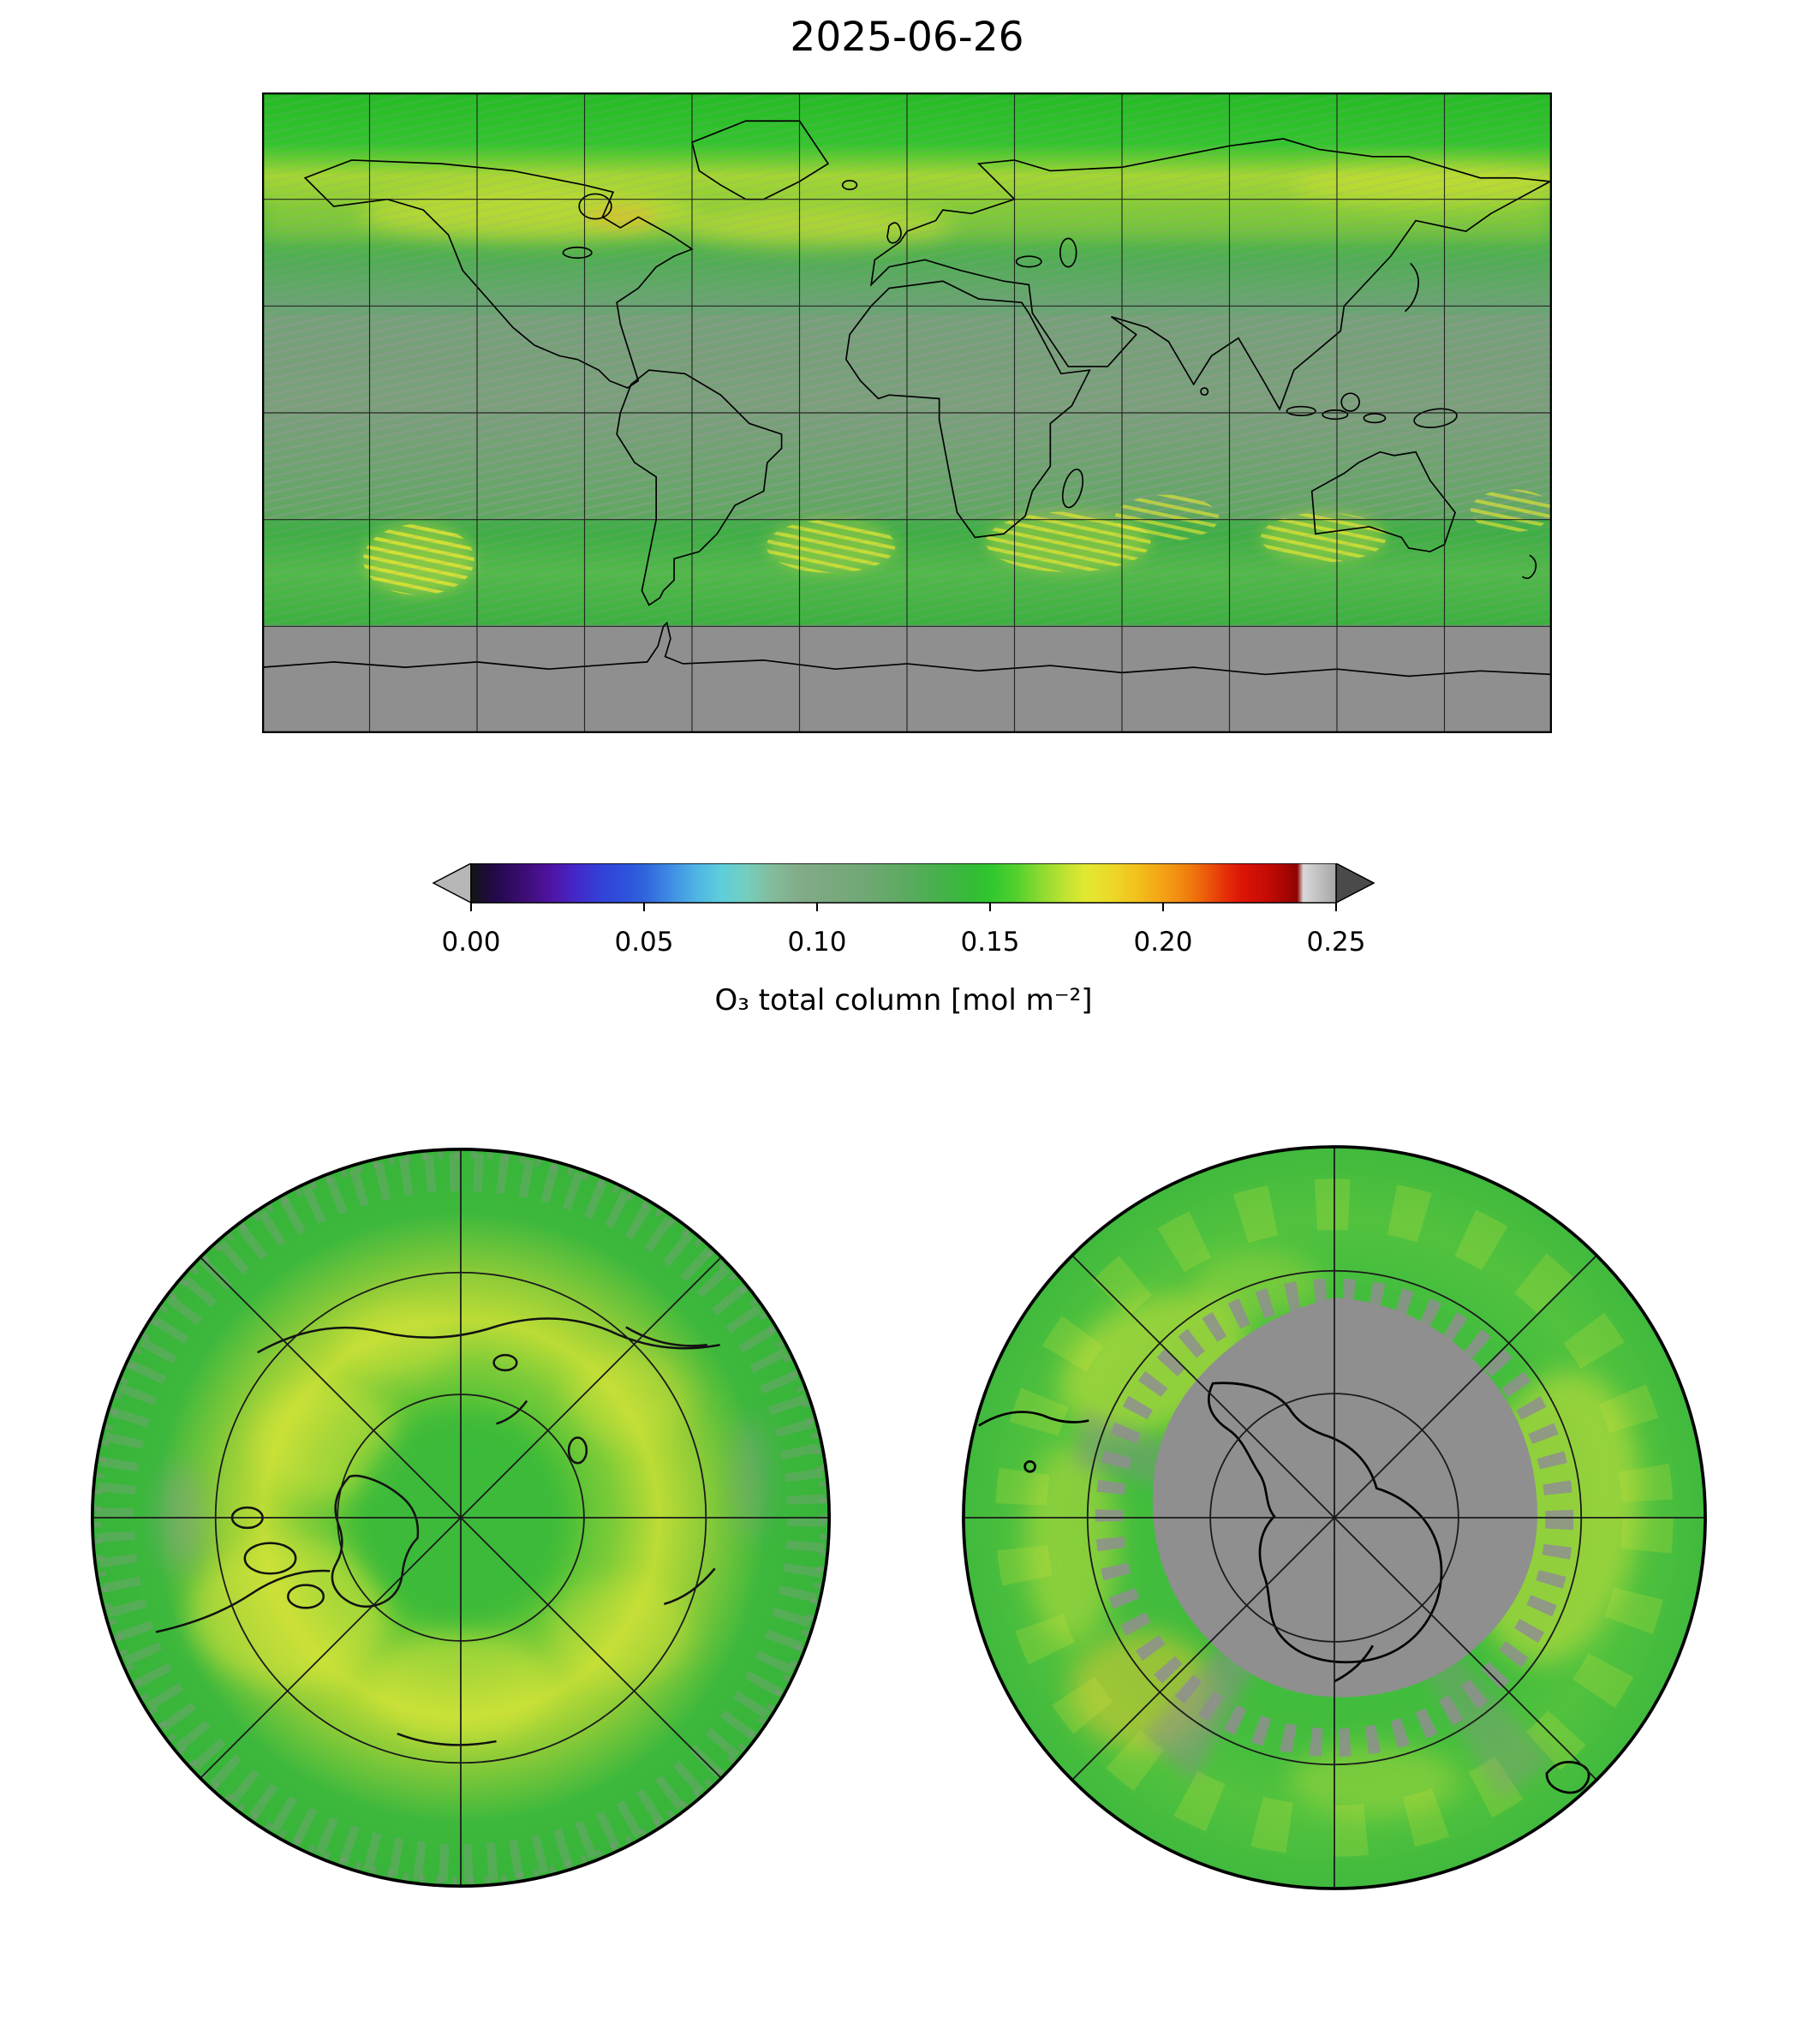 The height and width of the screenshot is (2023, 1820). I want to click on north-coastlines, so click(437, 1531).